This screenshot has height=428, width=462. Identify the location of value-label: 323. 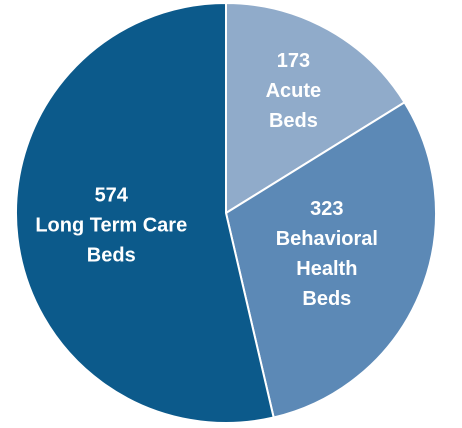
(326, 209).